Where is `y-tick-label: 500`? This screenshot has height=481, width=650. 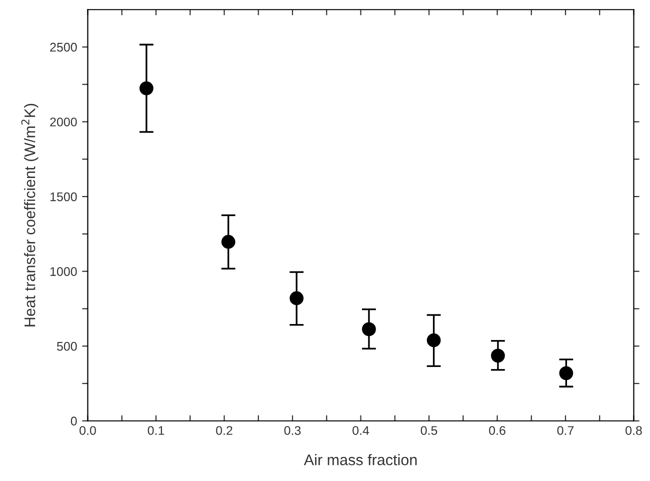
y-tick-label: 500 is located at coordinates (66, 346).